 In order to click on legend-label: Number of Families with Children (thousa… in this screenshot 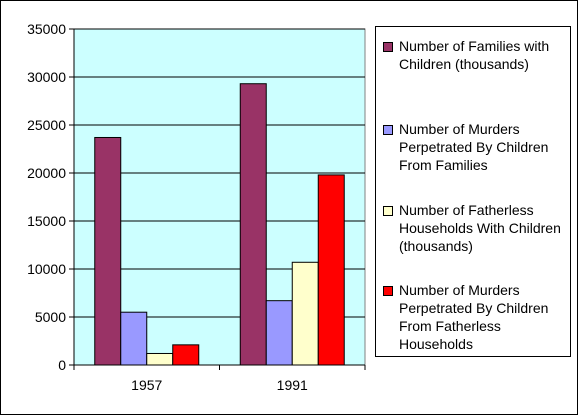, I will do `click(474, 55)`.